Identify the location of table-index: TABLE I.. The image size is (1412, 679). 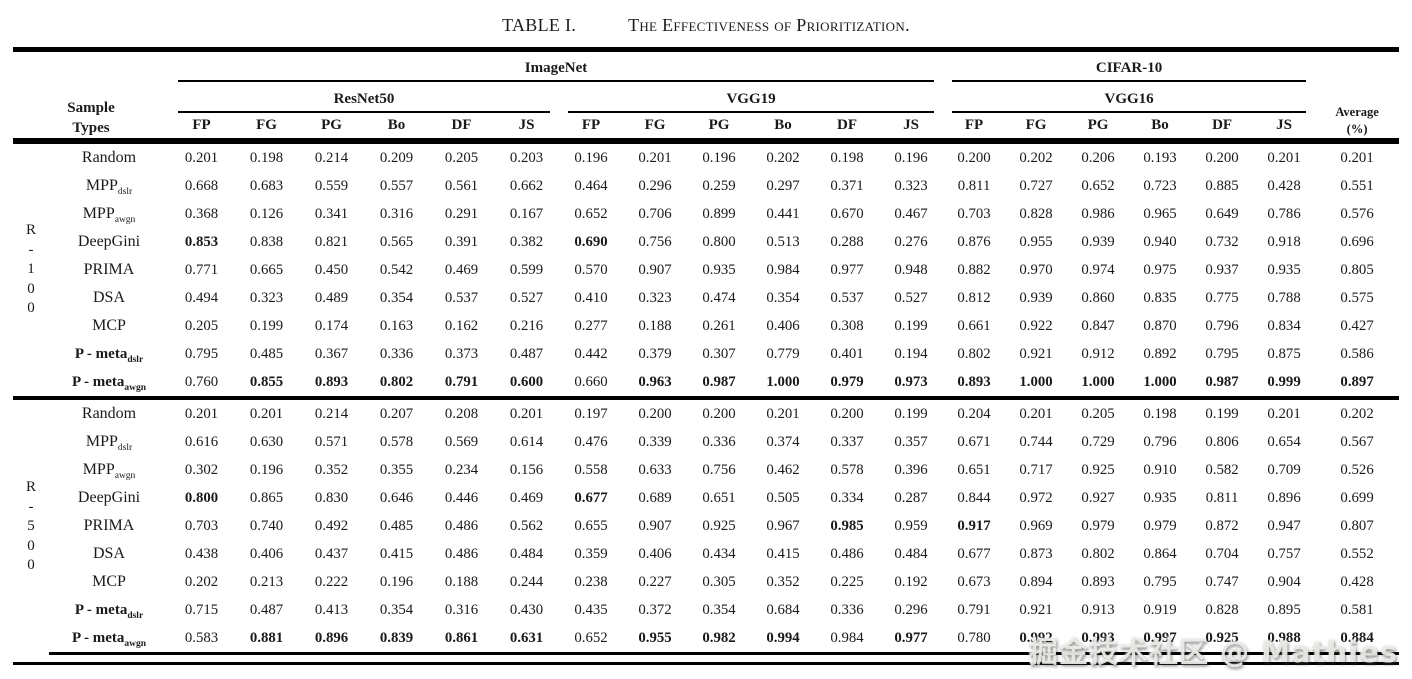
(539, 25).